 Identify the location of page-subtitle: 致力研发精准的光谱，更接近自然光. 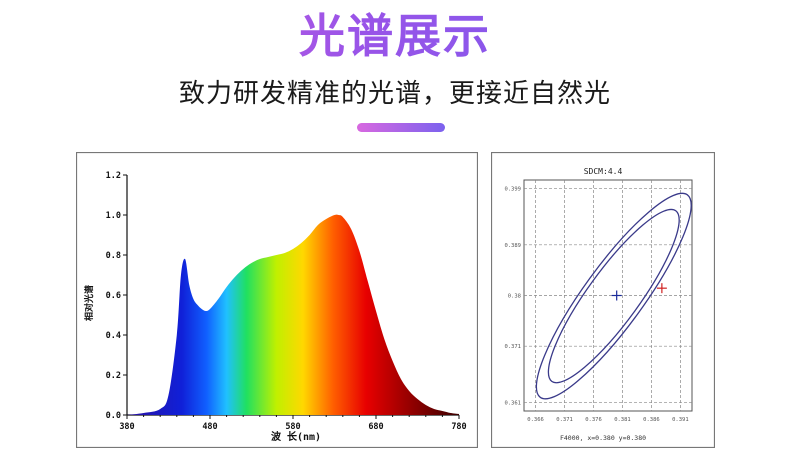
(394, 94).